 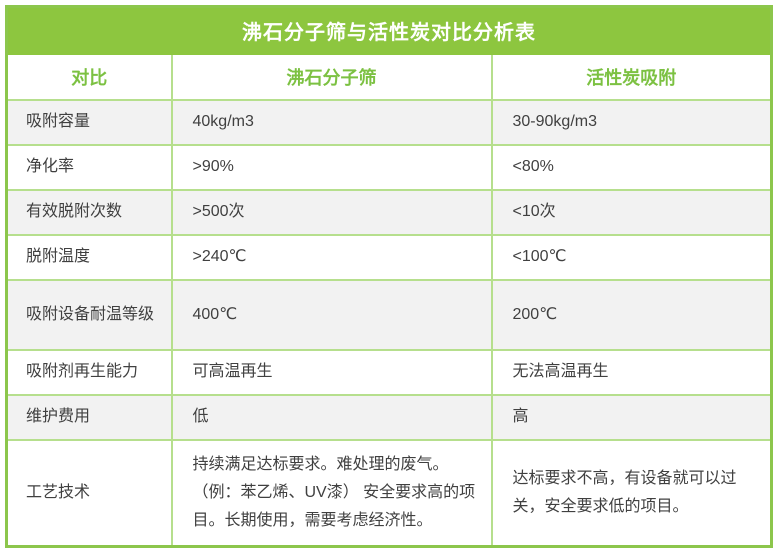 I want to click on zeolite-value: >240℃, so click(x=331, y=257).